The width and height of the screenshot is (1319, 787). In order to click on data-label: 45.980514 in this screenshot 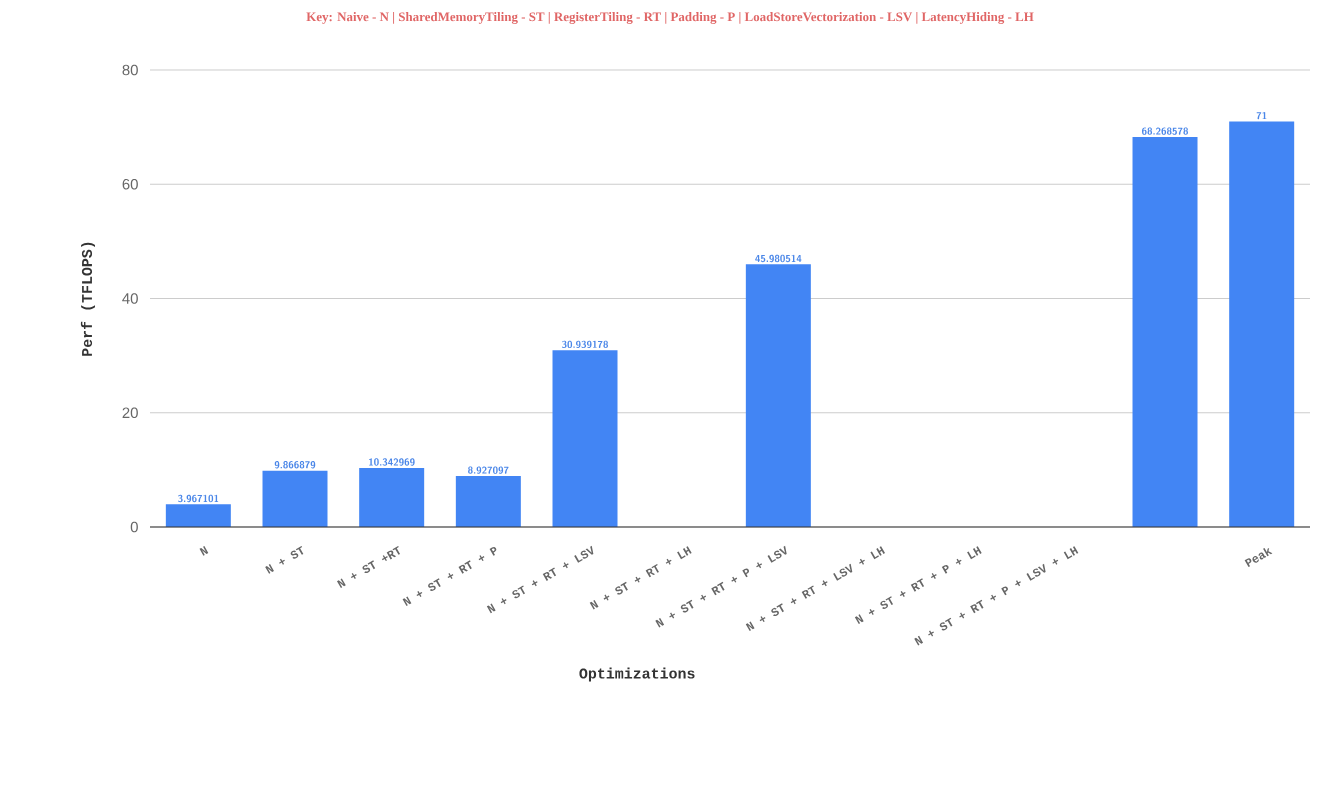, I will do `click(778, 258)`.